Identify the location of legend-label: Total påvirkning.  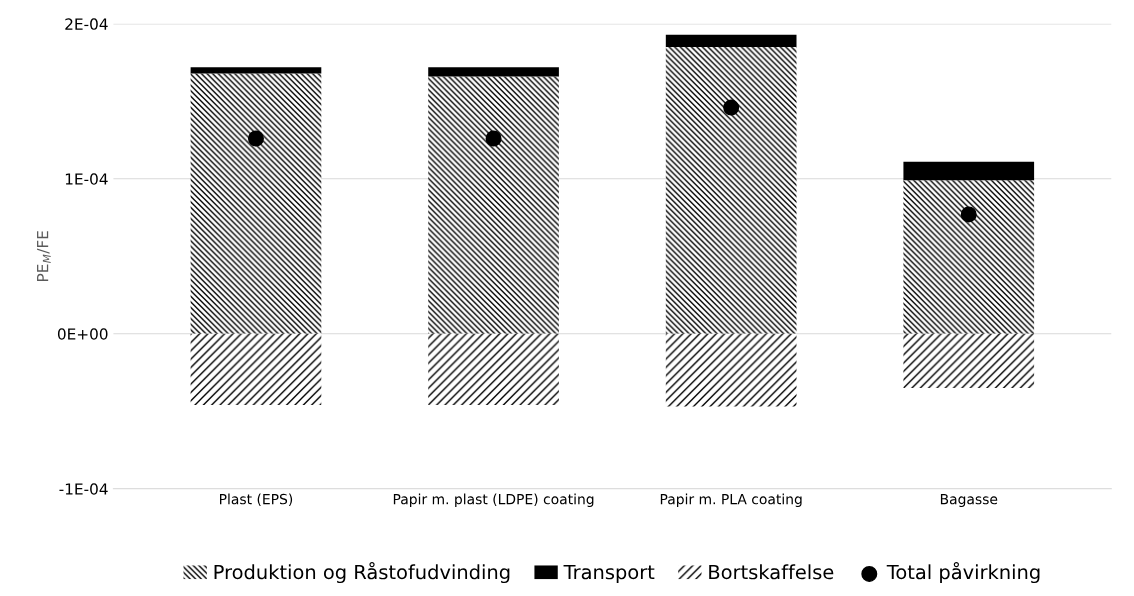
(963, 573).